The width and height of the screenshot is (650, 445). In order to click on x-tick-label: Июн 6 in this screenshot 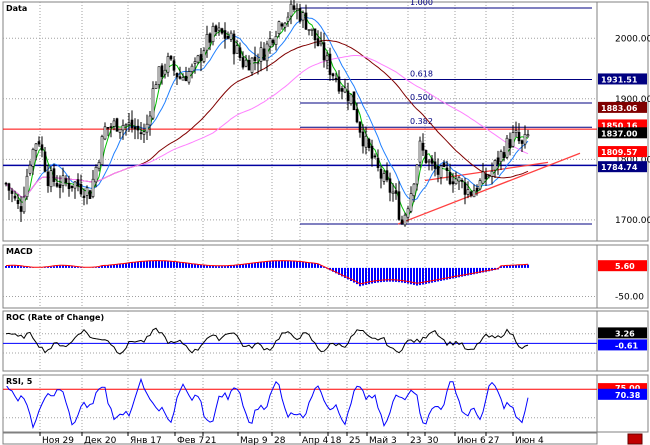, I will do `click(471, 440)`.